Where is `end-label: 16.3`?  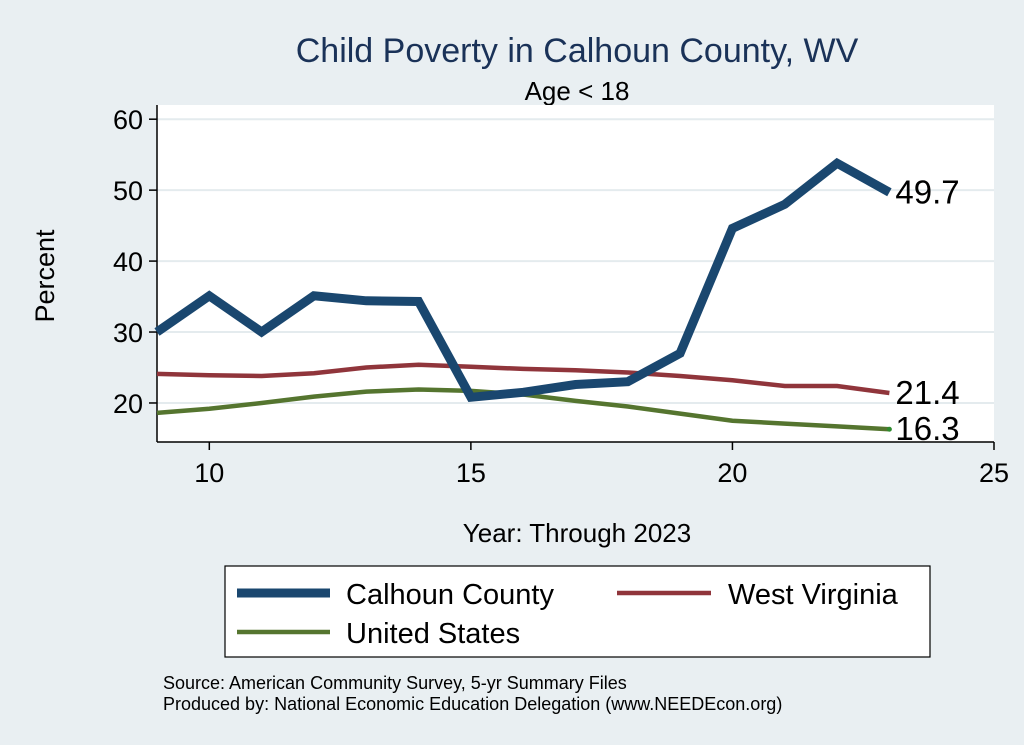
end-label: 16.3 is located at coordinates (927, 428).